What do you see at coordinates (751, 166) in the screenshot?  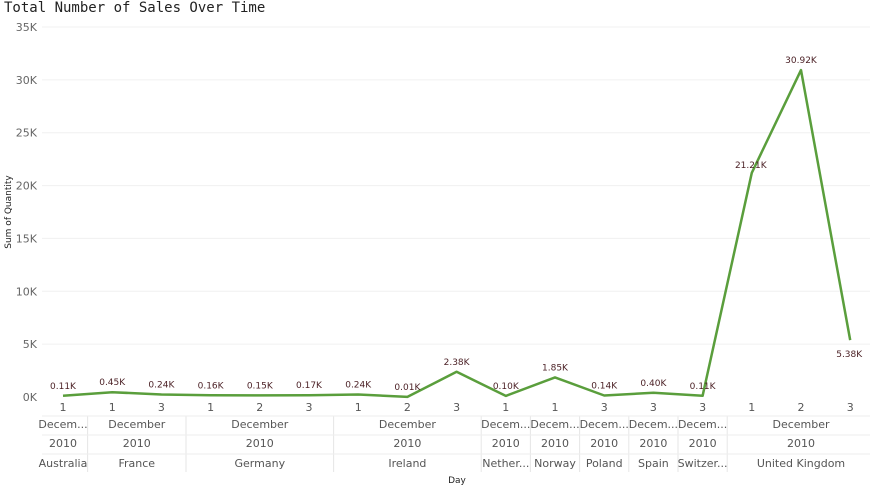 I see `data-label: 21.21K` at bounding box center [751, 166].